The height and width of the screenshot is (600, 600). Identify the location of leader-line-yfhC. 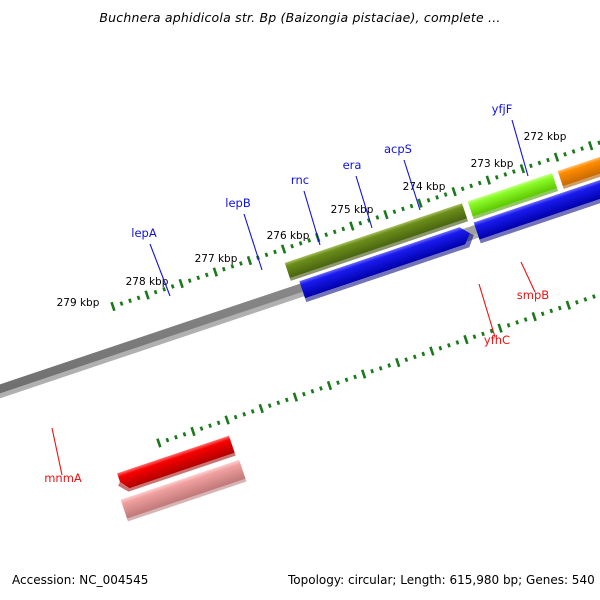
(487, 310).